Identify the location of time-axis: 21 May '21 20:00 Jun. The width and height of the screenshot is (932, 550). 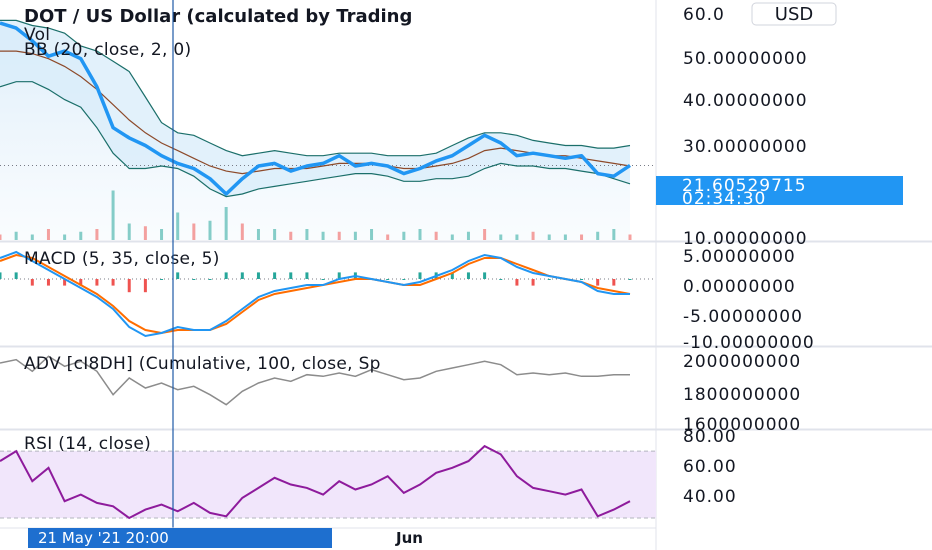
(328, 537).